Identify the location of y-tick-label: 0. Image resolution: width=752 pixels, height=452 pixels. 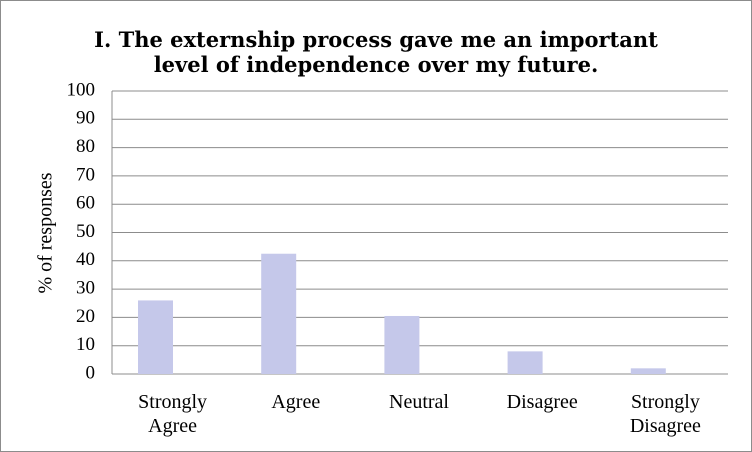
(91, 372).